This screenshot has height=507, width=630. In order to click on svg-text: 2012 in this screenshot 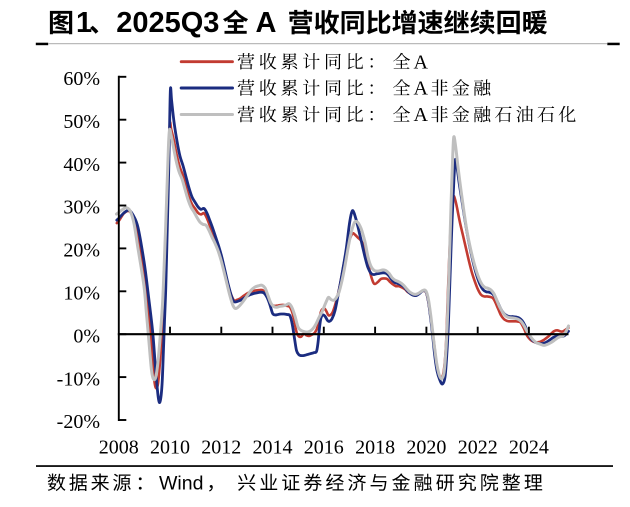, I will do `click(221, 447)`.